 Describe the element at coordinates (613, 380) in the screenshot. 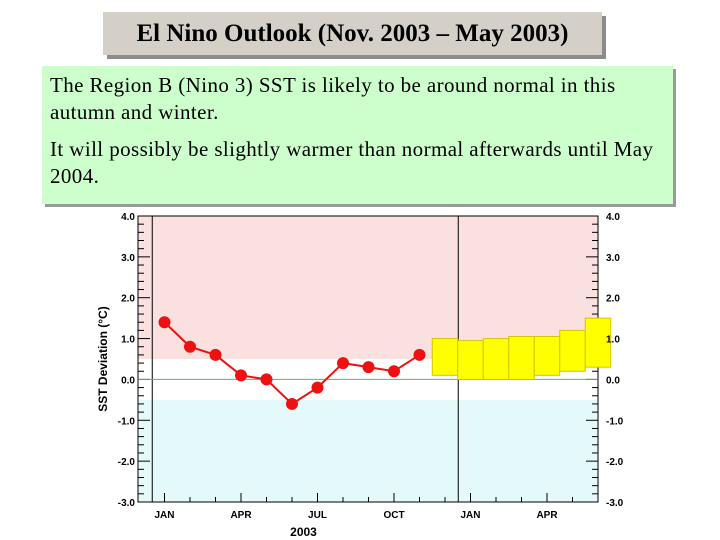

I see `y-tick-label-right: 0.0` at that location.